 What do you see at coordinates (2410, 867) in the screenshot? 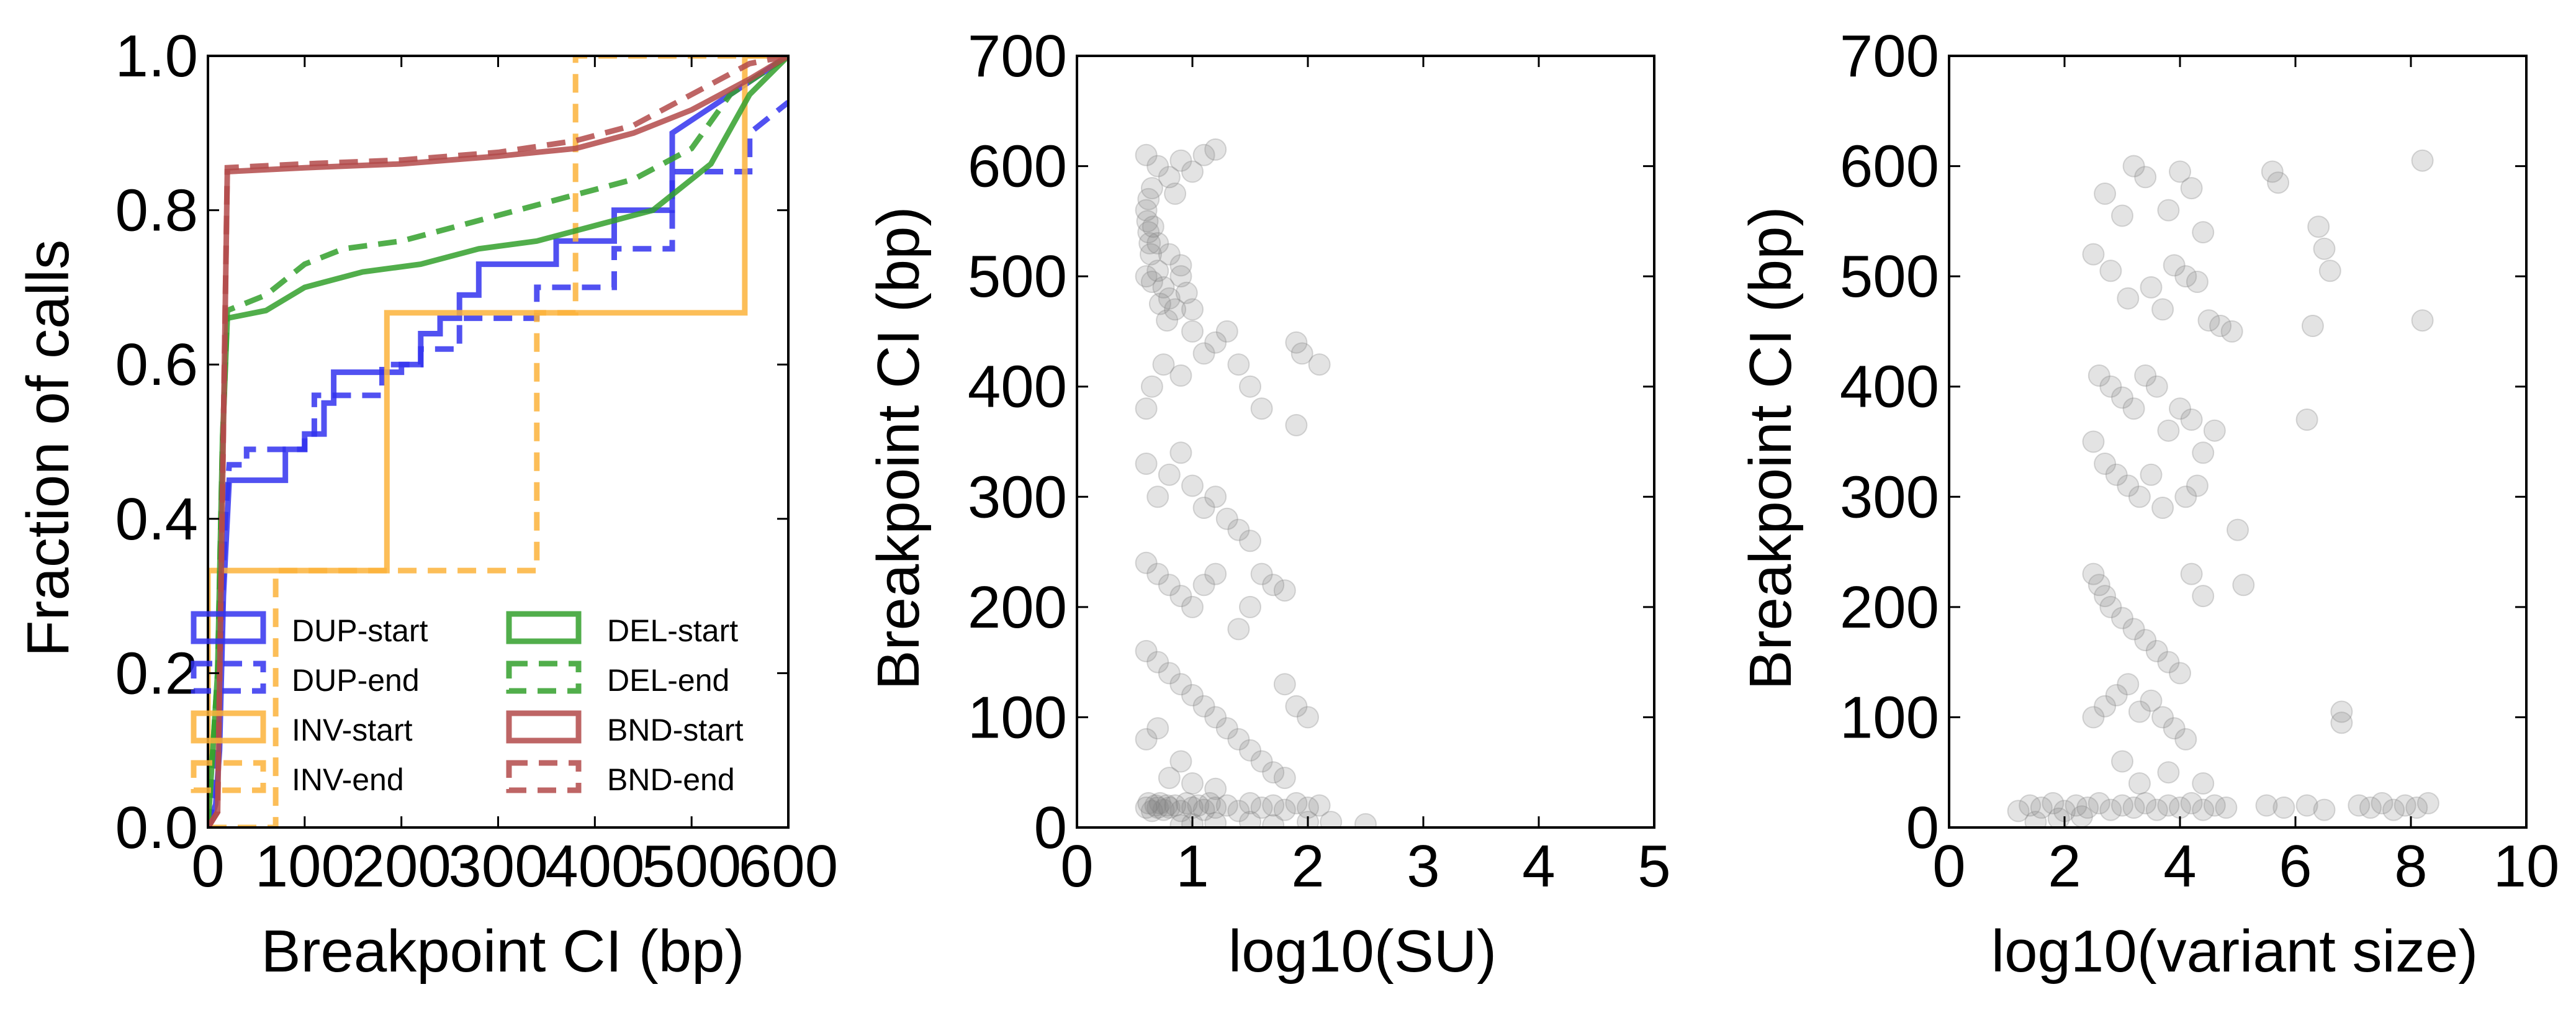
I see `x-tick-label: 8` at bounding box center [2410, 867].